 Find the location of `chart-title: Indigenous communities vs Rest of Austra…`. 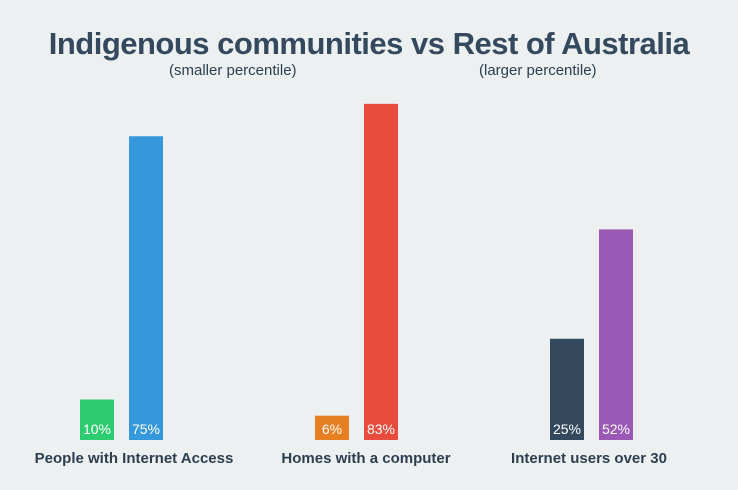

chart-title: Indigenous communities vs Rest of Austra… is located at coordinates (369, 43).